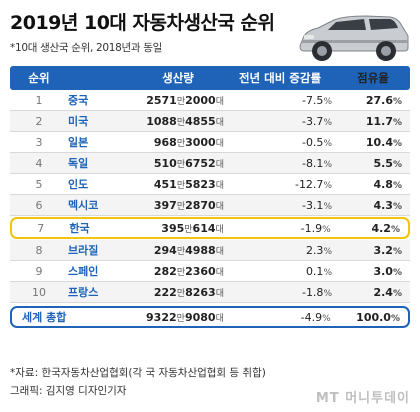 Image resolution: width=420 pixels, height=412 pixels. What do you see at coordinates (185, 317) in the screenshot?
I see `total-production: 9322만9080대` at bounding box center [185, 317].